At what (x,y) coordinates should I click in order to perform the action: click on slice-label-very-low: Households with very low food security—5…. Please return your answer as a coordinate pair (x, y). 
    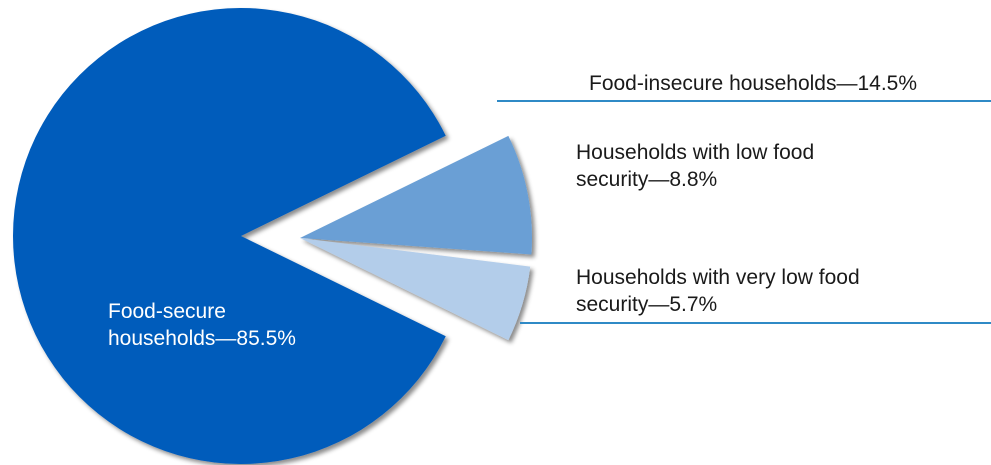
    Looking at the image, I should click on (718, 291).